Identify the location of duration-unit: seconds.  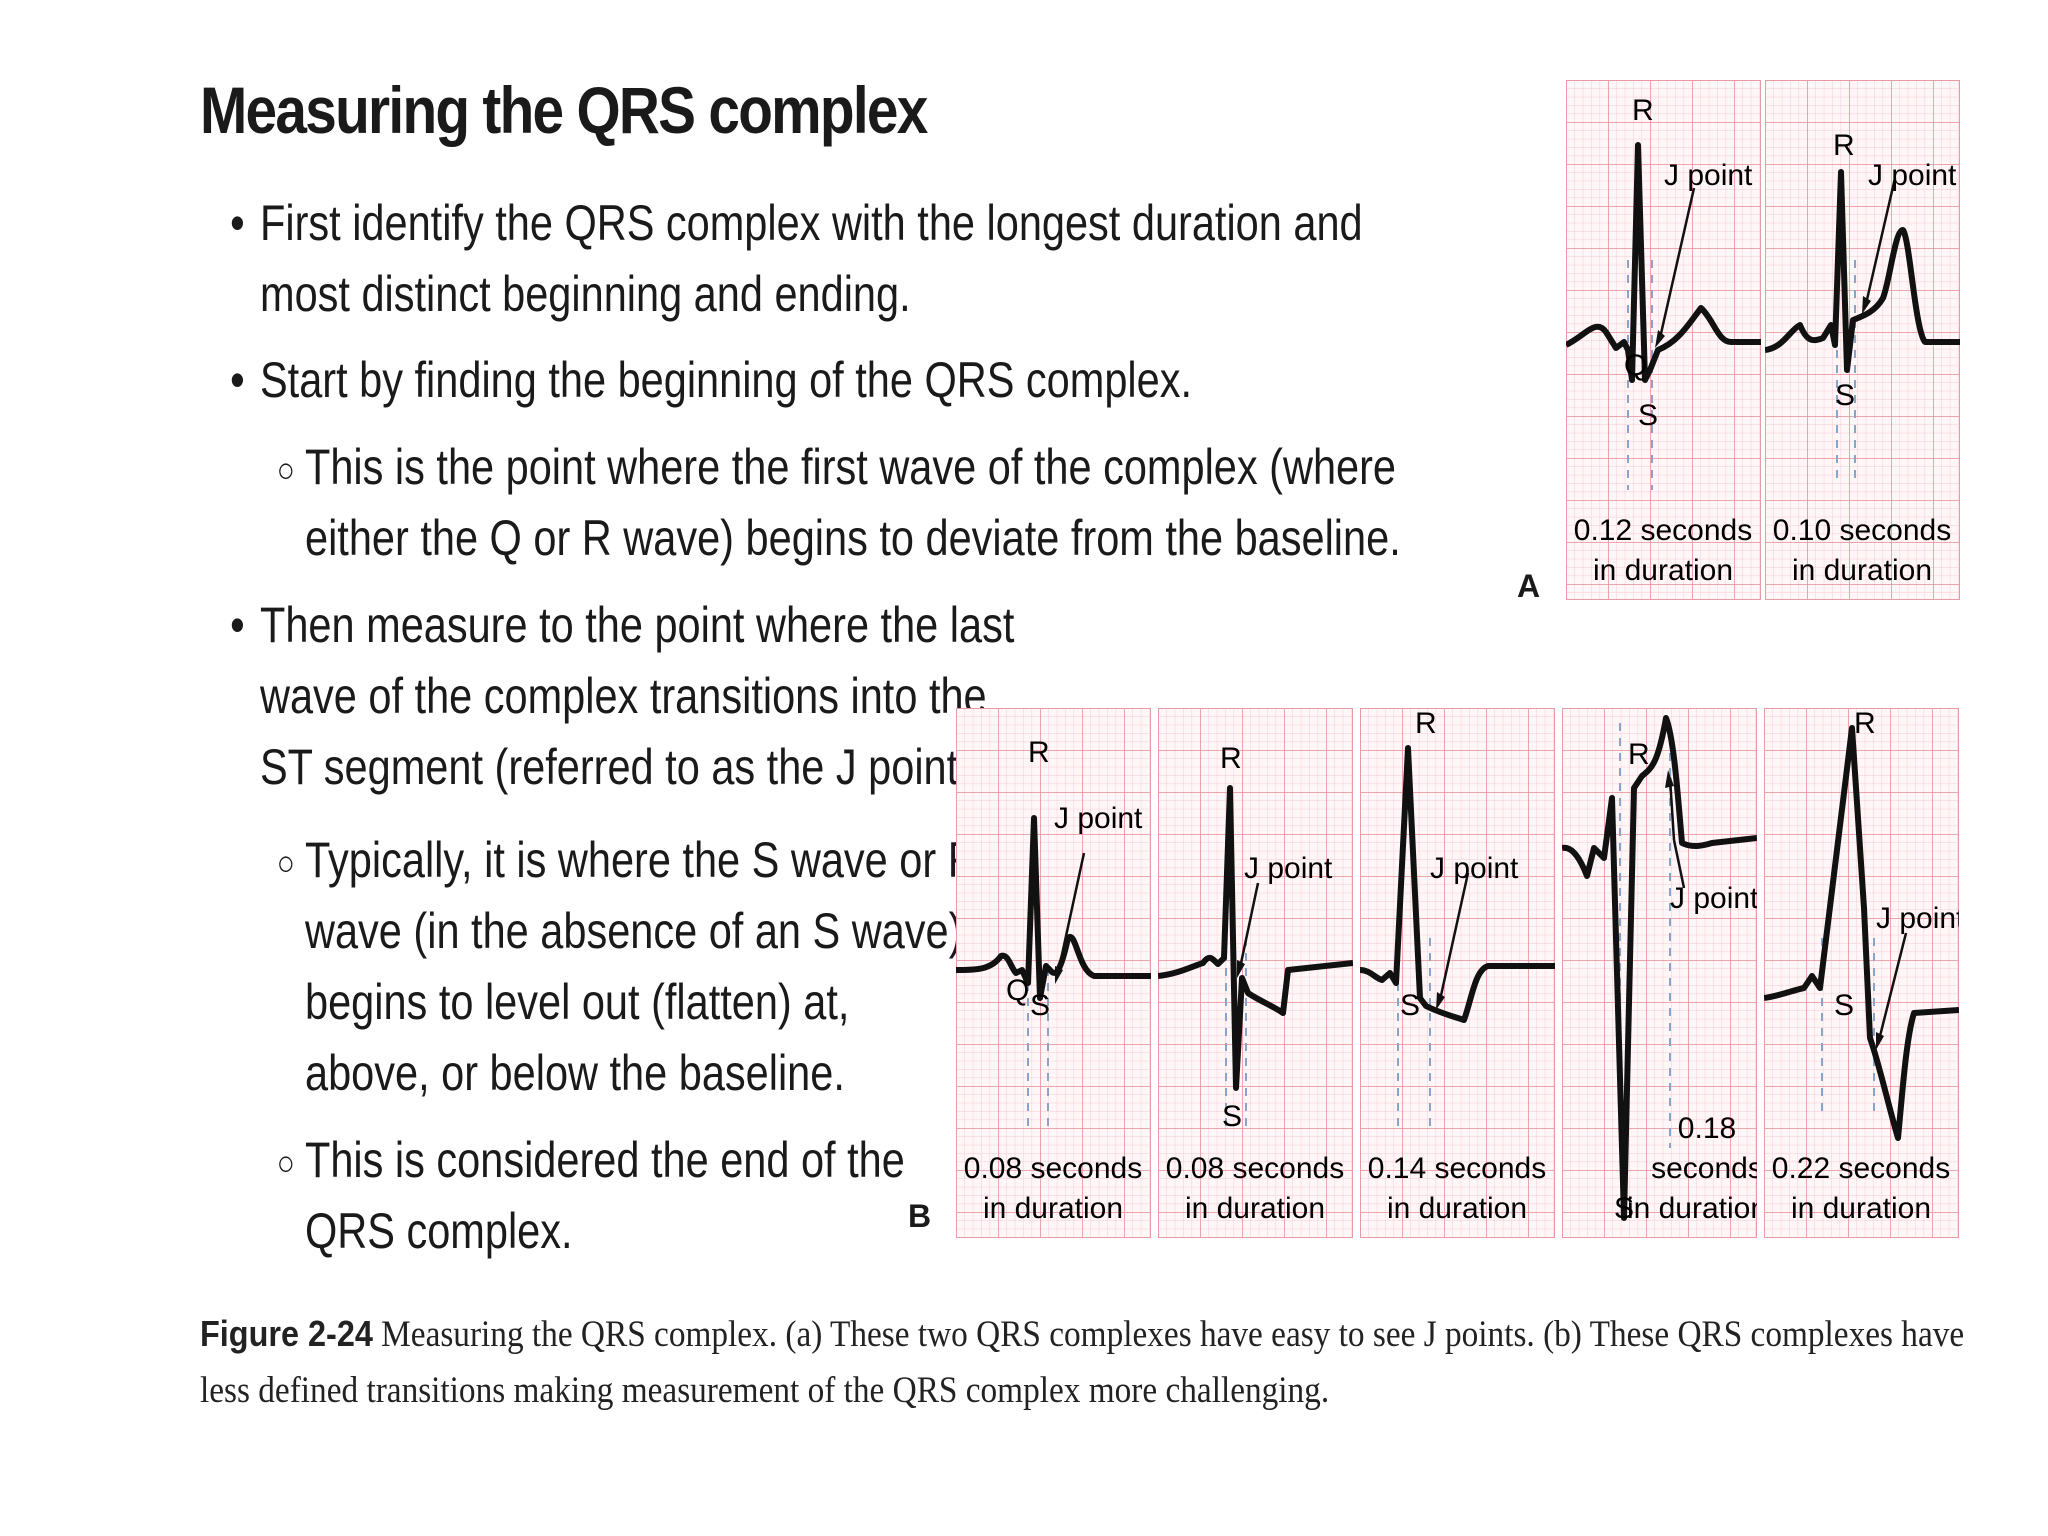
(1704, 1168).